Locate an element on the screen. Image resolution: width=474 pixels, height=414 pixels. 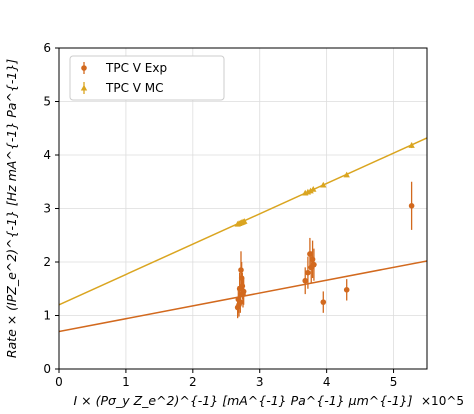
y-tick-label: 3 is located at coordinates (47, 209).